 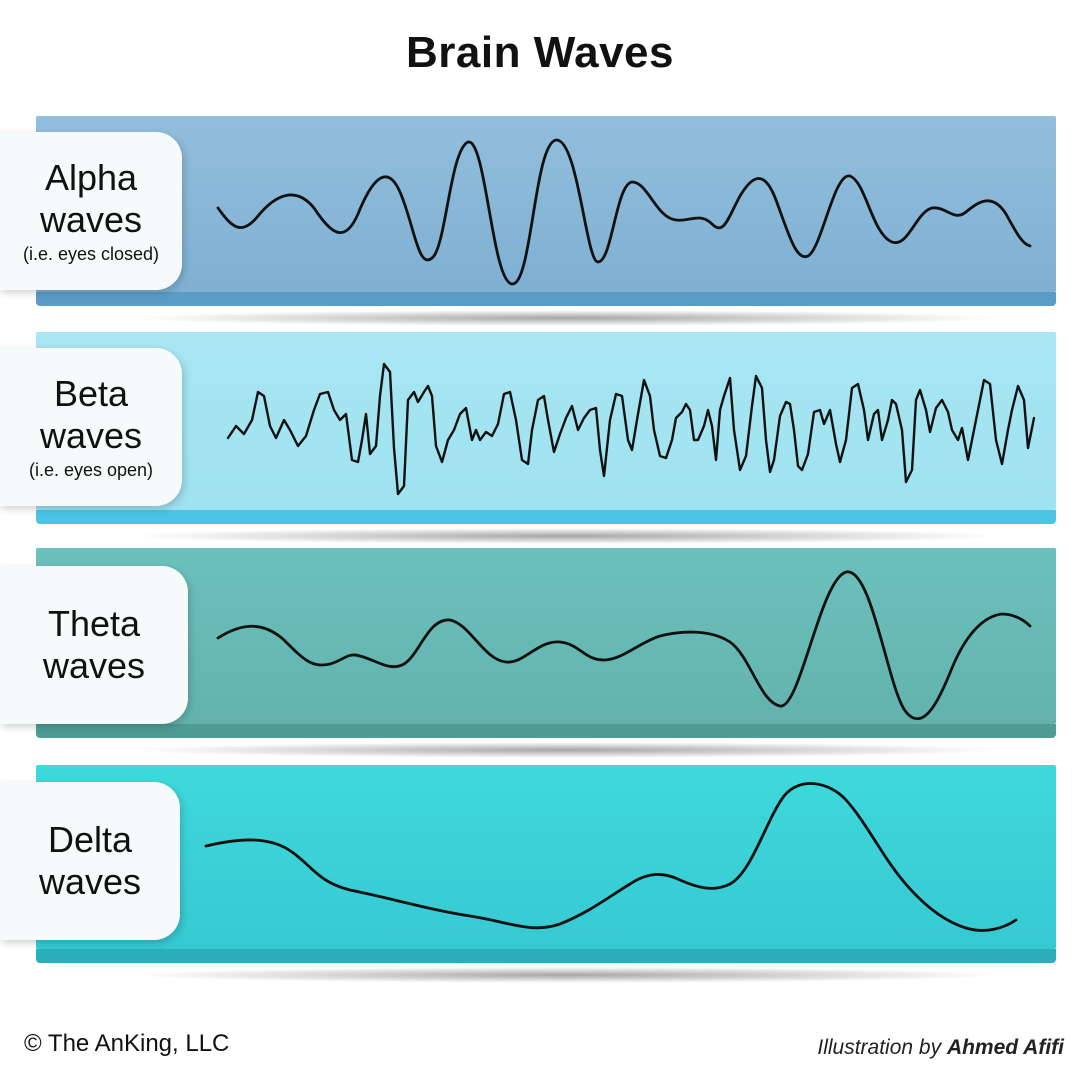 I want to click on label-alpha-name: Alpha, so click(x=91, y=177).